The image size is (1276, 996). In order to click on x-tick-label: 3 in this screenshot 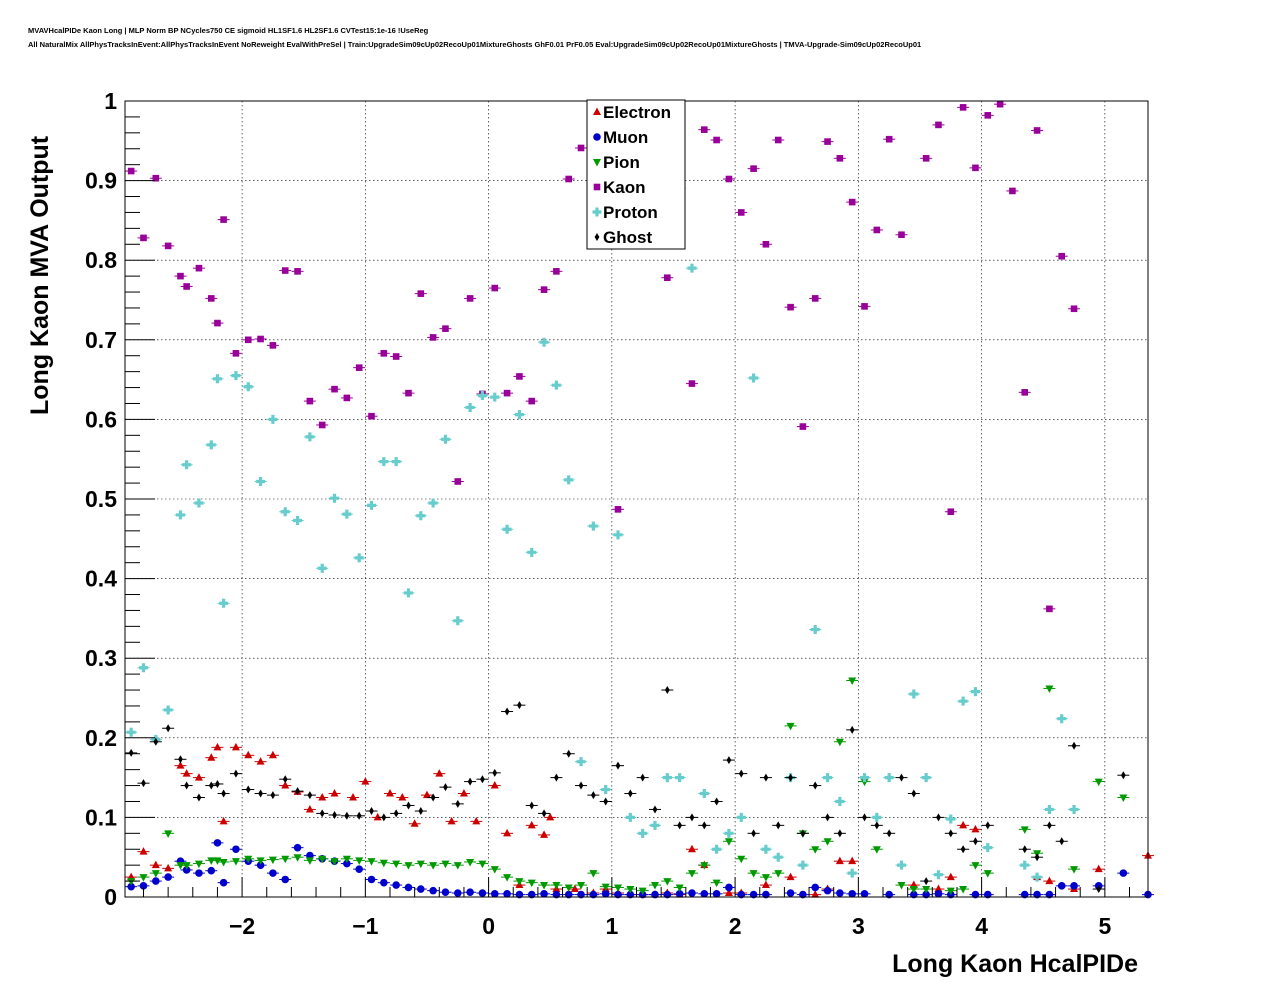, I will do `click(858, 926)`.